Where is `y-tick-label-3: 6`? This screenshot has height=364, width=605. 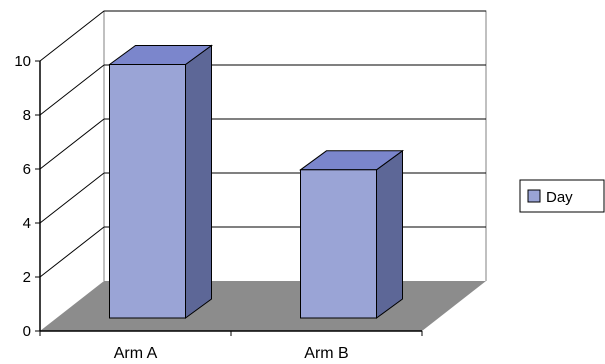 y-tick-label-3: 6 is located at coordinates (27, 169).